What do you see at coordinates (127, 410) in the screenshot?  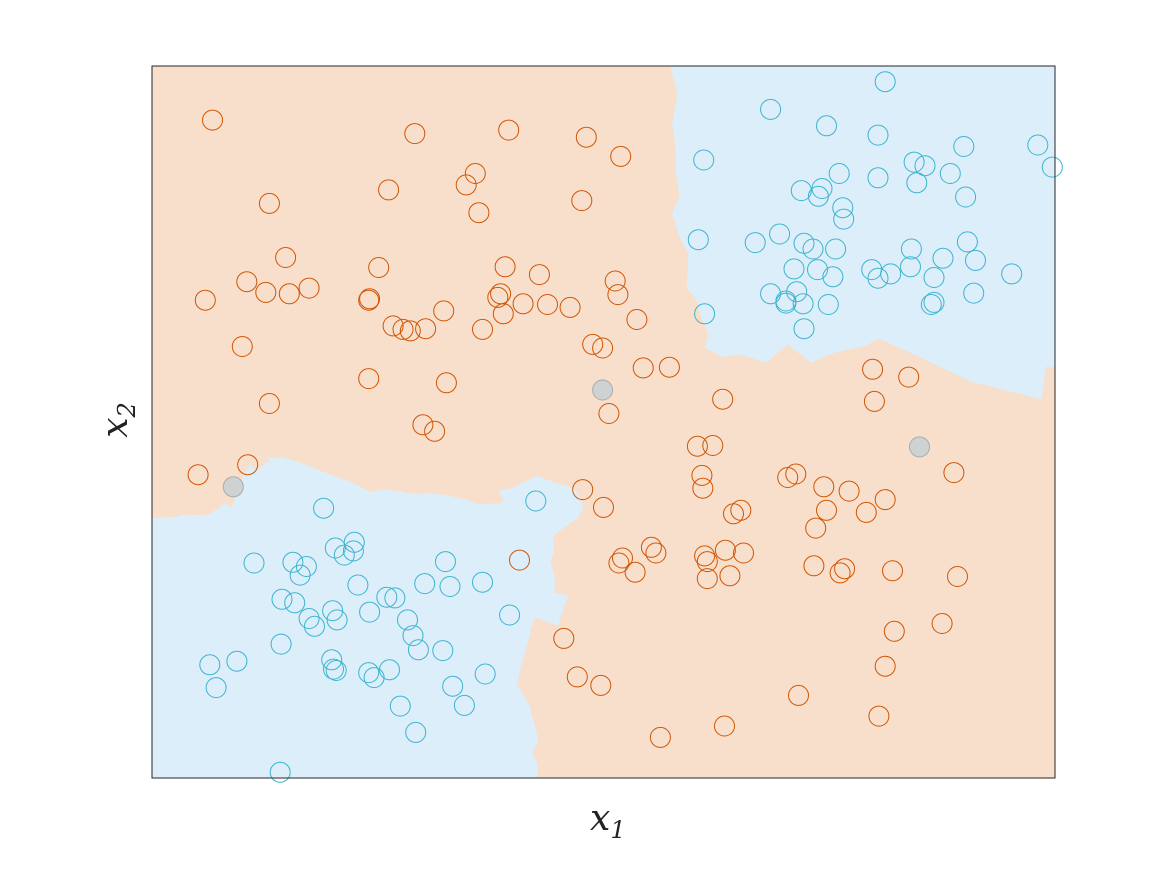 I see `y-axis-label-subscript: 2` at bounding box center [127, 410].